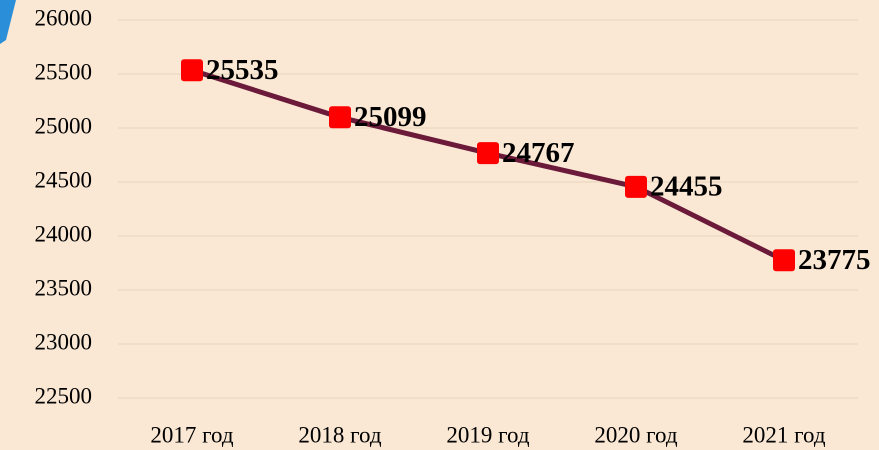 The width and height of the screenshot is (879, 450). What do you see at coordinates (538, 153) in the screenshot?
I see `data-label: 24767` at bounding box center [538, 153].